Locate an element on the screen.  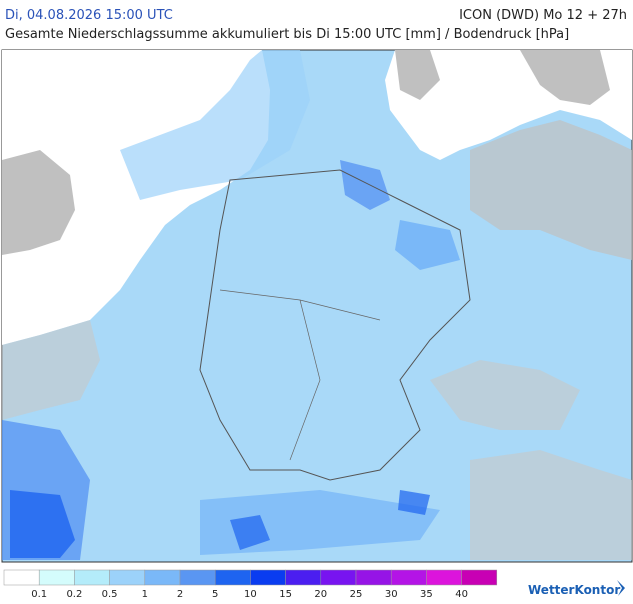
brand-name: WetterKontor is located at coordinates (574, 590).